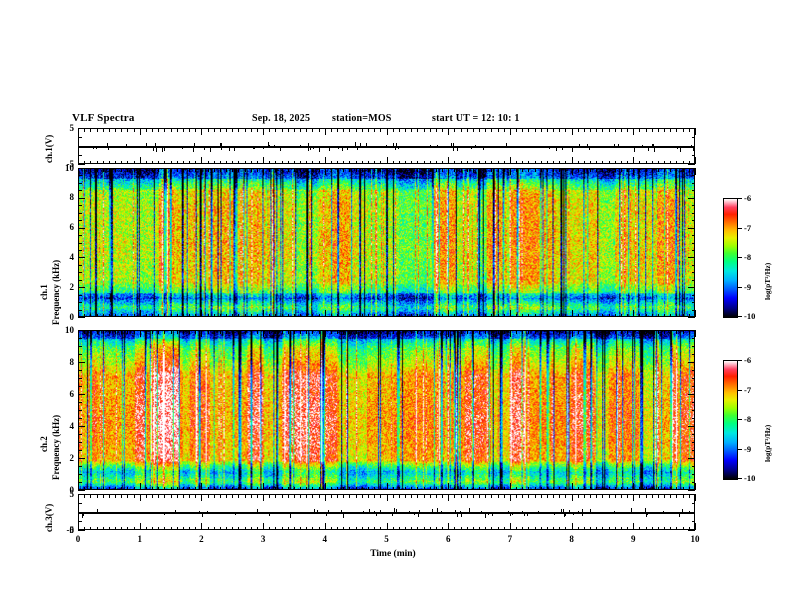  I want to click on ch2-colorbar-title: log(pT²/Hz), so click(767, 443).